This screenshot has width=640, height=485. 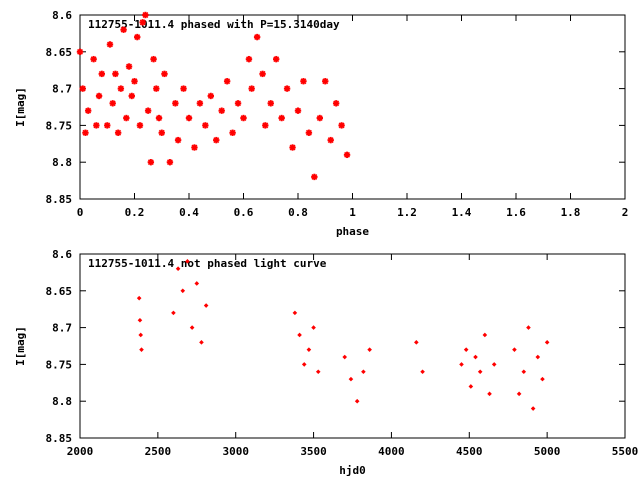 I want to click on x-tick-label: 1.8, so click(x=571, y=212).